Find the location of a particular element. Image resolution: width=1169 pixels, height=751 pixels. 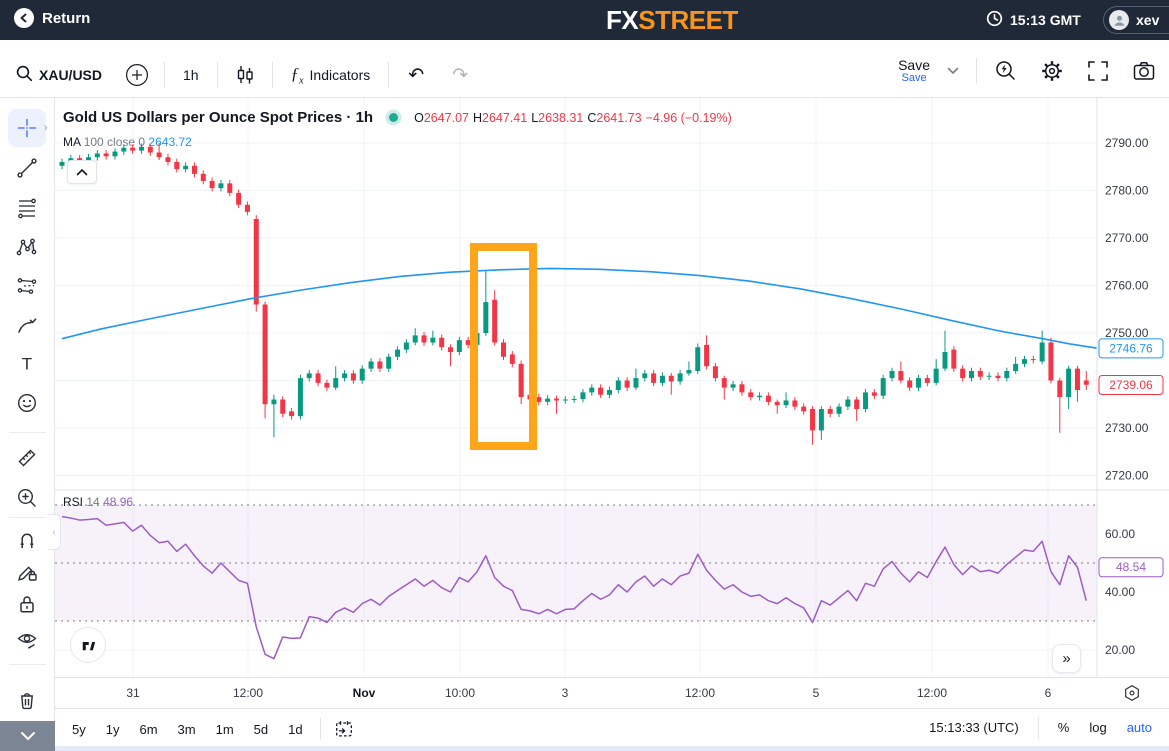

compare-add-button is located at coordinates (137, 75).